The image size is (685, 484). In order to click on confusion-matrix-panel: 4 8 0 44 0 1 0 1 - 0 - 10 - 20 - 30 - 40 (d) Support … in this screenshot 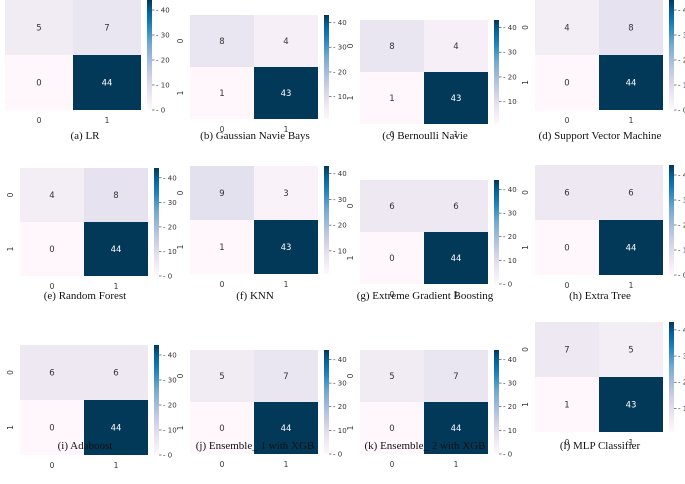, I will do `click(600, 80)`.